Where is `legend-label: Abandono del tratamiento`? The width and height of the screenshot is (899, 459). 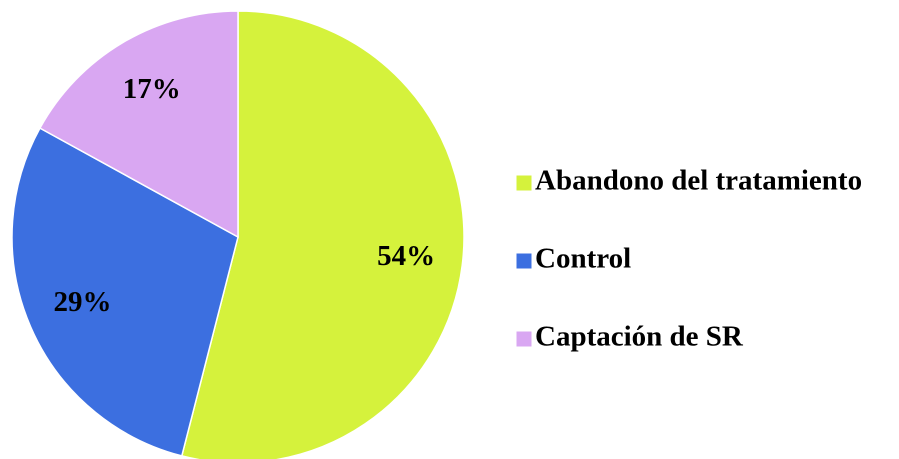
legend-label: Abandono del tratamiento is located at coordinates (698, 181).